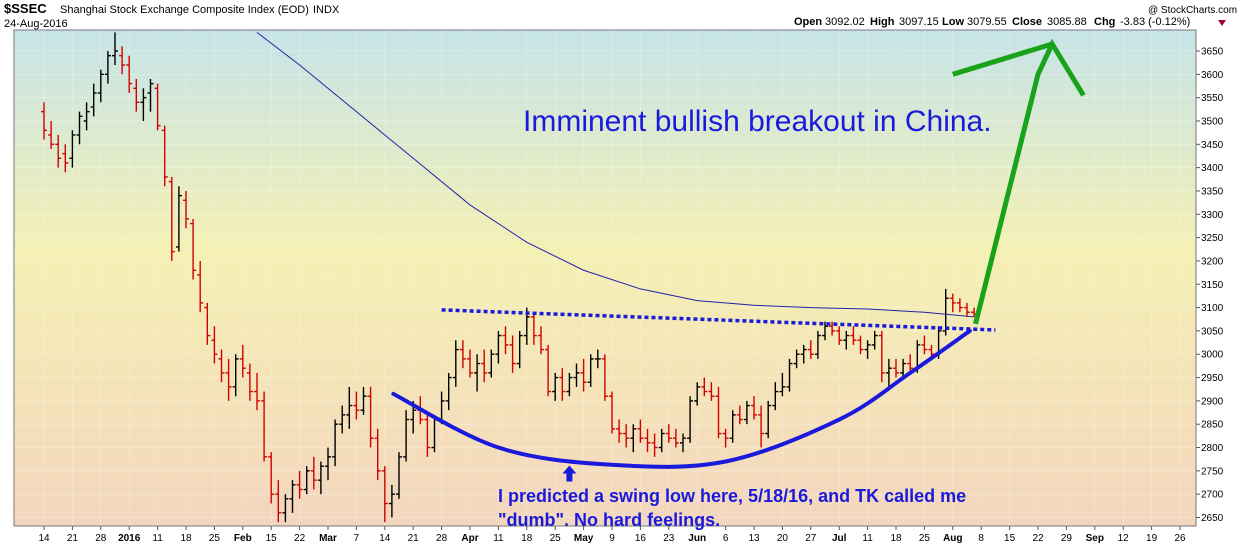 The image size is (1240, 546). Describe the element at coordinates (987, 22) in the screenshot. I see `low-value: 3079.55` at that location.